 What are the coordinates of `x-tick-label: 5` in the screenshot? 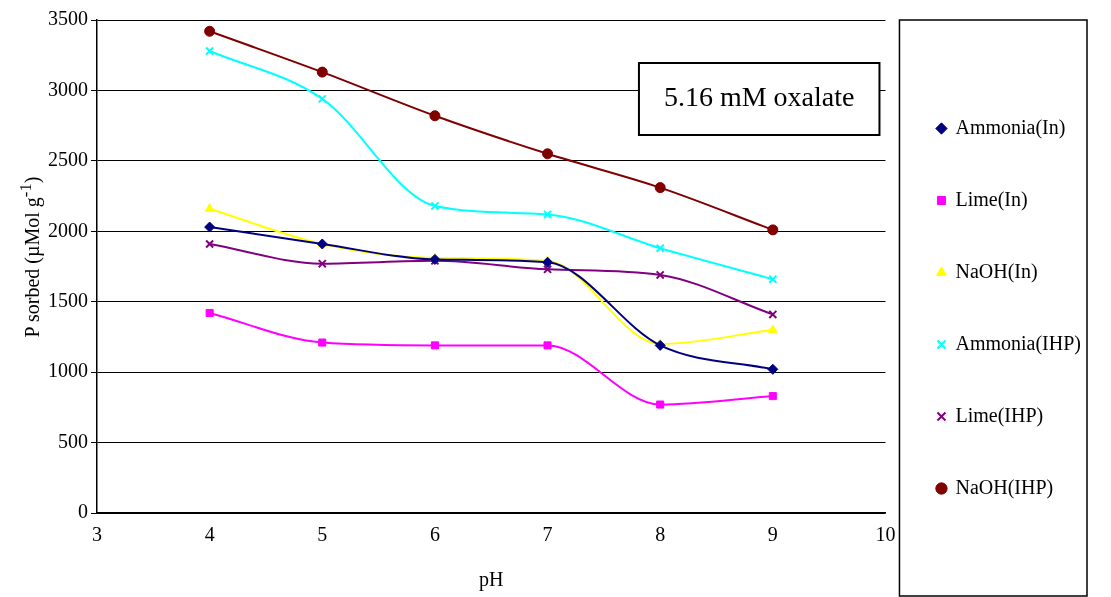 It's located at (322, 534).